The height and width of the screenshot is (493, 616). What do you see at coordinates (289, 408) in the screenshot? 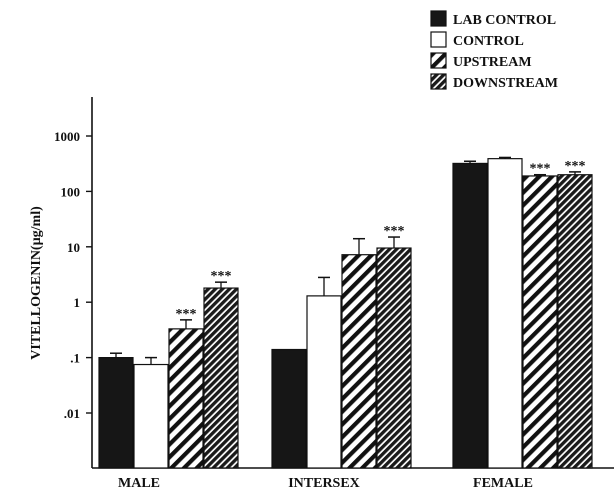
I see `bar-lab-control-intersex` at bounding box center [289, 408].